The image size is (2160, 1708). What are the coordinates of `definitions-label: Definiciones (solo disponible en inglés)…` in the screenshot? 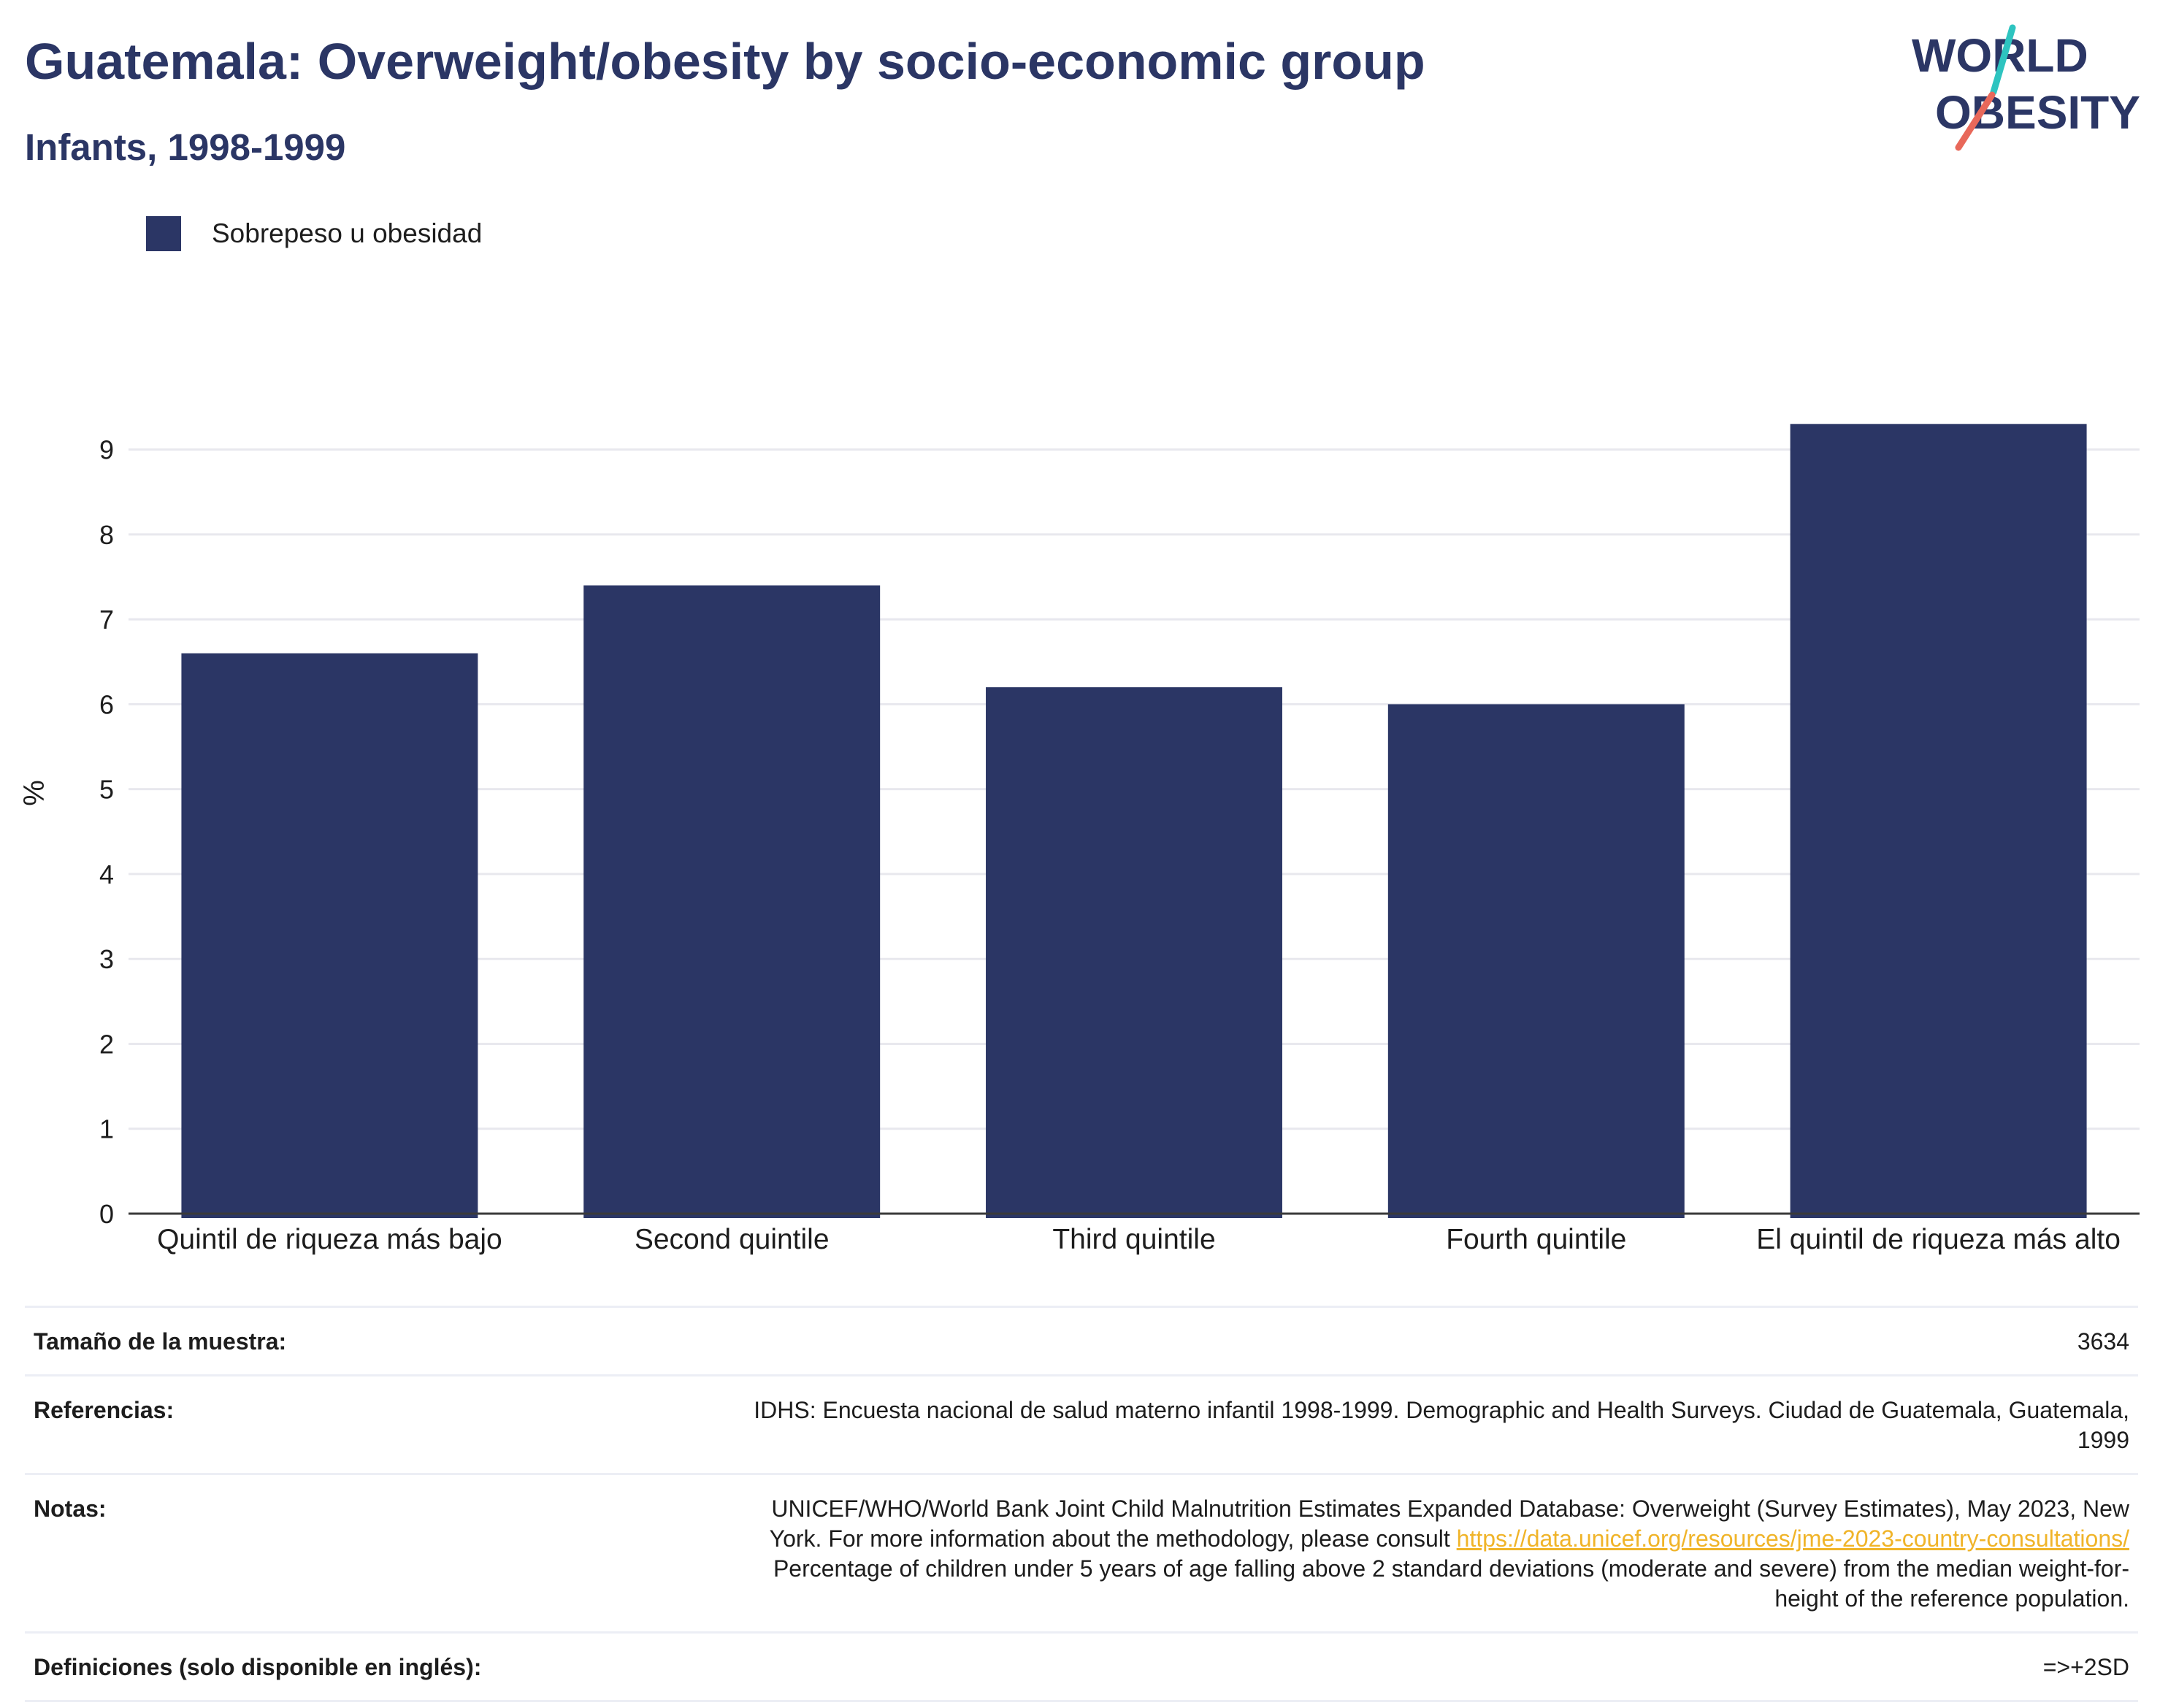 It's located at (311, 1666).